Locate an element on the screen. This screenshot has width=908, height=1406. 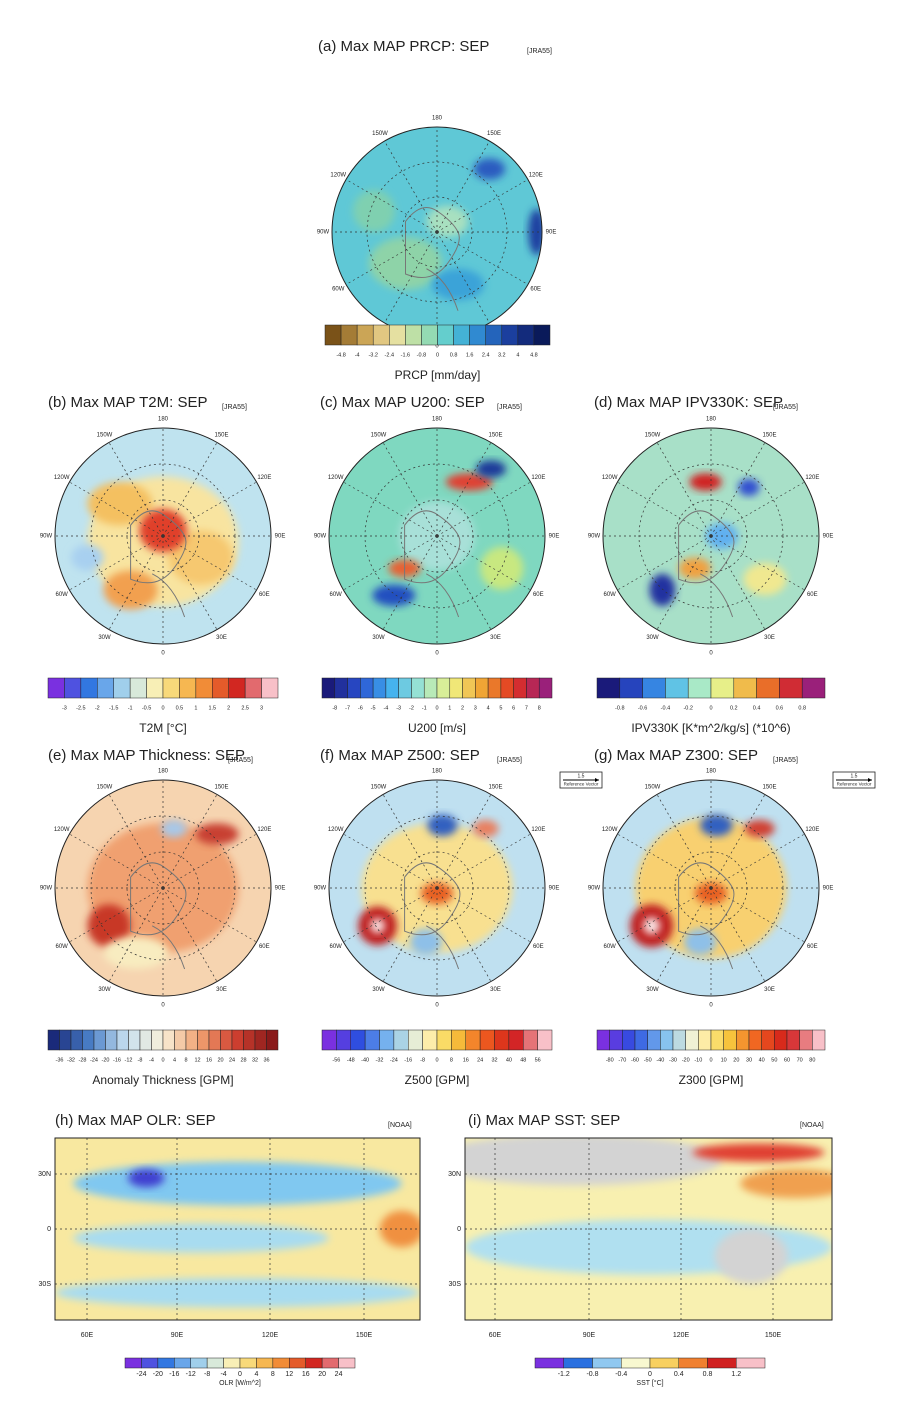
colorbar-tick-label: -60 is located at coordinates (635, 1060).